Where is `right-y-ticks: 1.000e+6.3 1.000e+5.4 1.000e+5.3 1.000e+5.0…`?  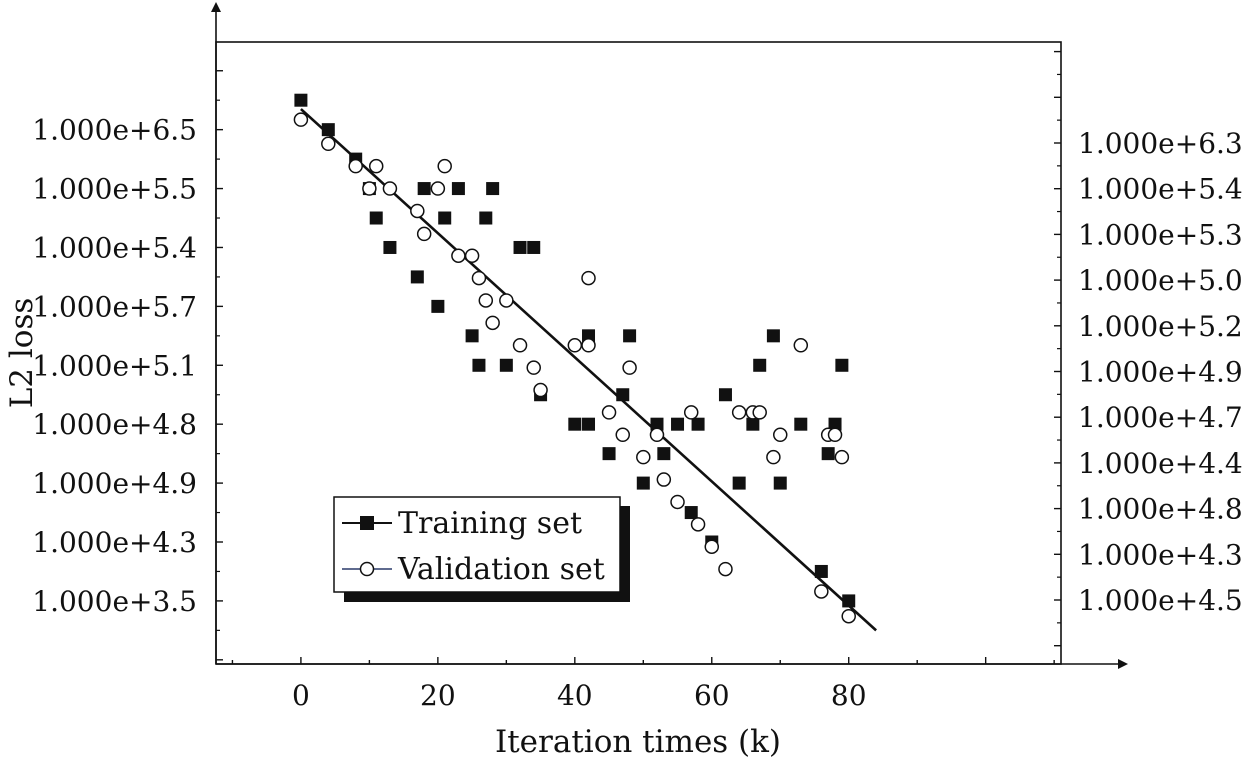 right-y-ticks: 1.000e+6.3 1.000e+5.4 1.000e+5.3 1.000e+5.0… is located at coordinates (1148, 348).